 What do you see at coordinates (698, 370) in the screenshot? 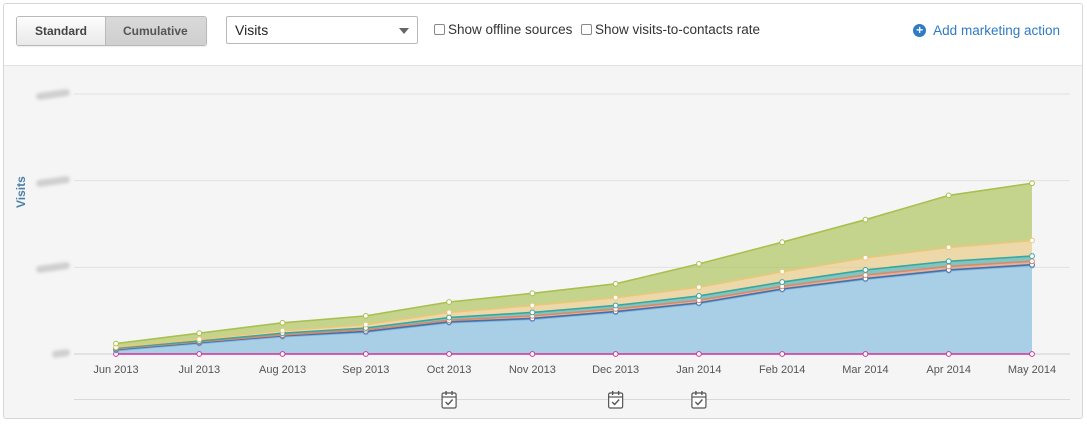
I see `x-tick-label: Jan 2014` at bounding box center [698, 370].